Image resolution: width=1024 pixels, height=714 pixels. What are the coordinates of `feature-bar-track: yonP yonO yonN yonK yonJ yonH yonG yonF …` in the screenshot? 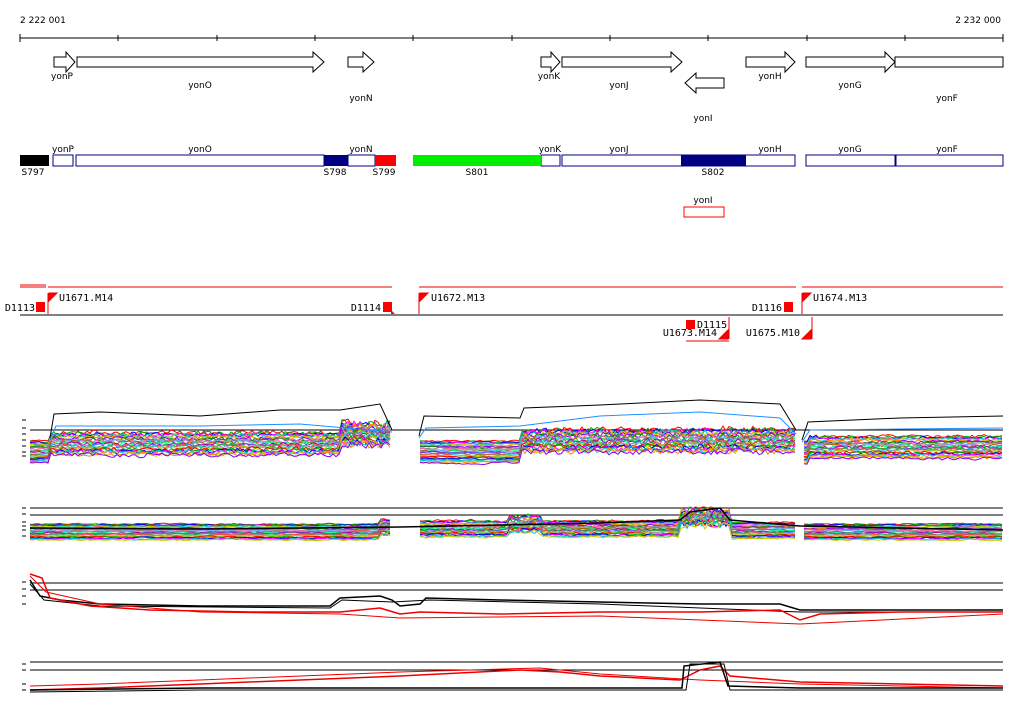 It's located at (512, 181).